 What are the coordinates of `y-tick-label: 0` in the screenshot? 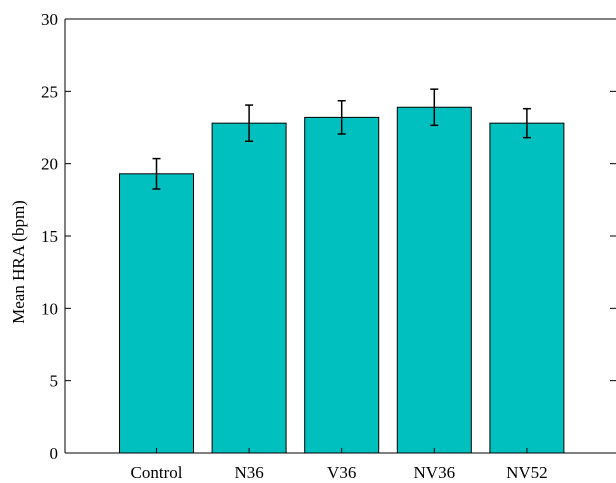 It's located at (54, 453).